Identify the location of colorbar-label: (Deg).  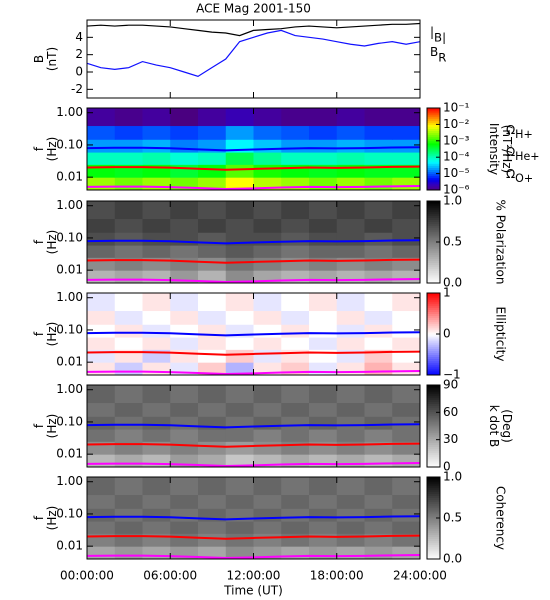
(507, 426).